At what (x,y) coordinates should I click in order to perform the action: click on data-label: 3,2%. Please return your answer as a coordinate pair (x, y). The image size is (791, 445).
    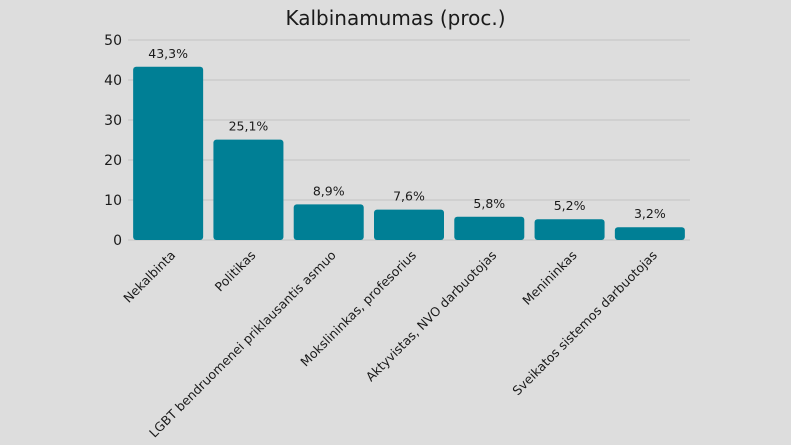
    Looking at the image, I should click on (650, 213).